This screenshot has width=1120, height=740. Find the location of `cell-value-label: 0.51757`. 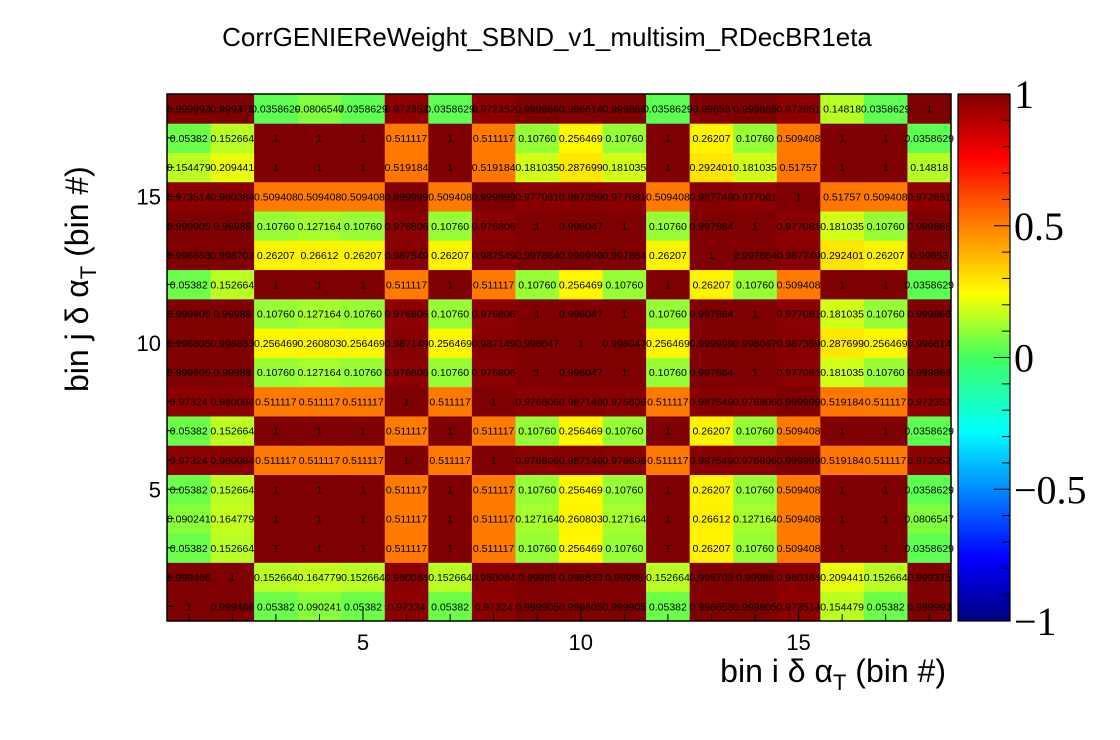

cell-value-label: 0.51757 is located at coordinates (799, 168).